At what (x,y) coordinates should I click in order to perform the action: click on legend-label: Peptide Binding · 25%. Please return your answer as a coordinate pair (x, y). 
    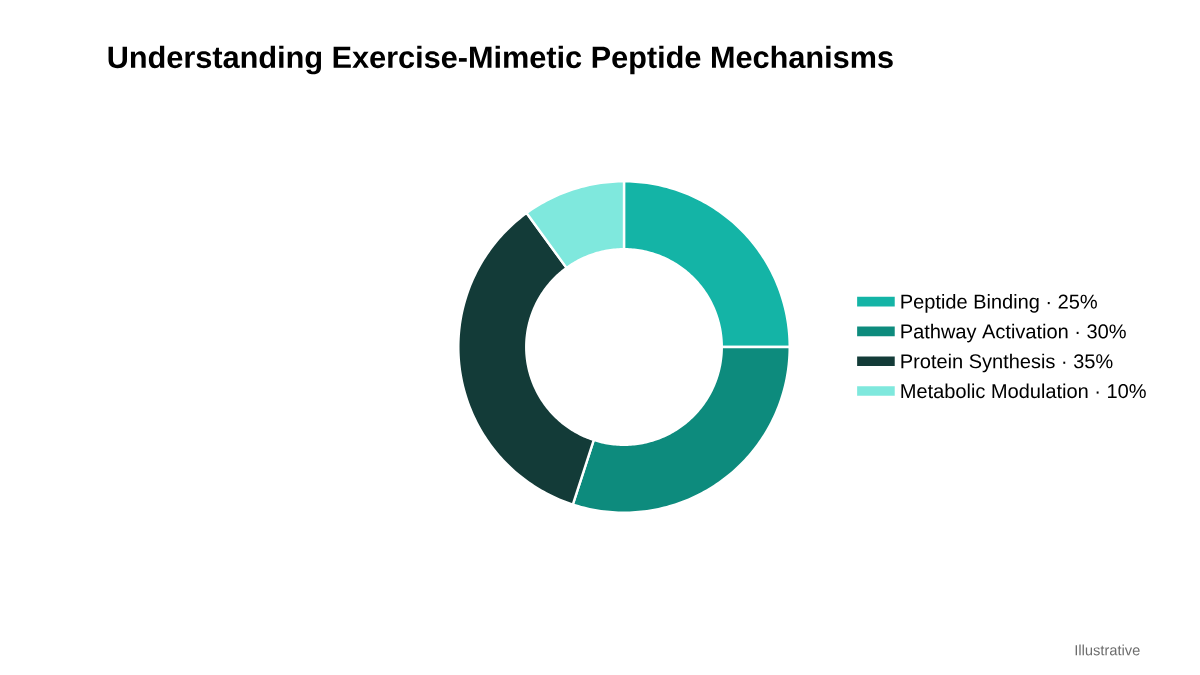
    Looking at the image, I should click on (999, 303).